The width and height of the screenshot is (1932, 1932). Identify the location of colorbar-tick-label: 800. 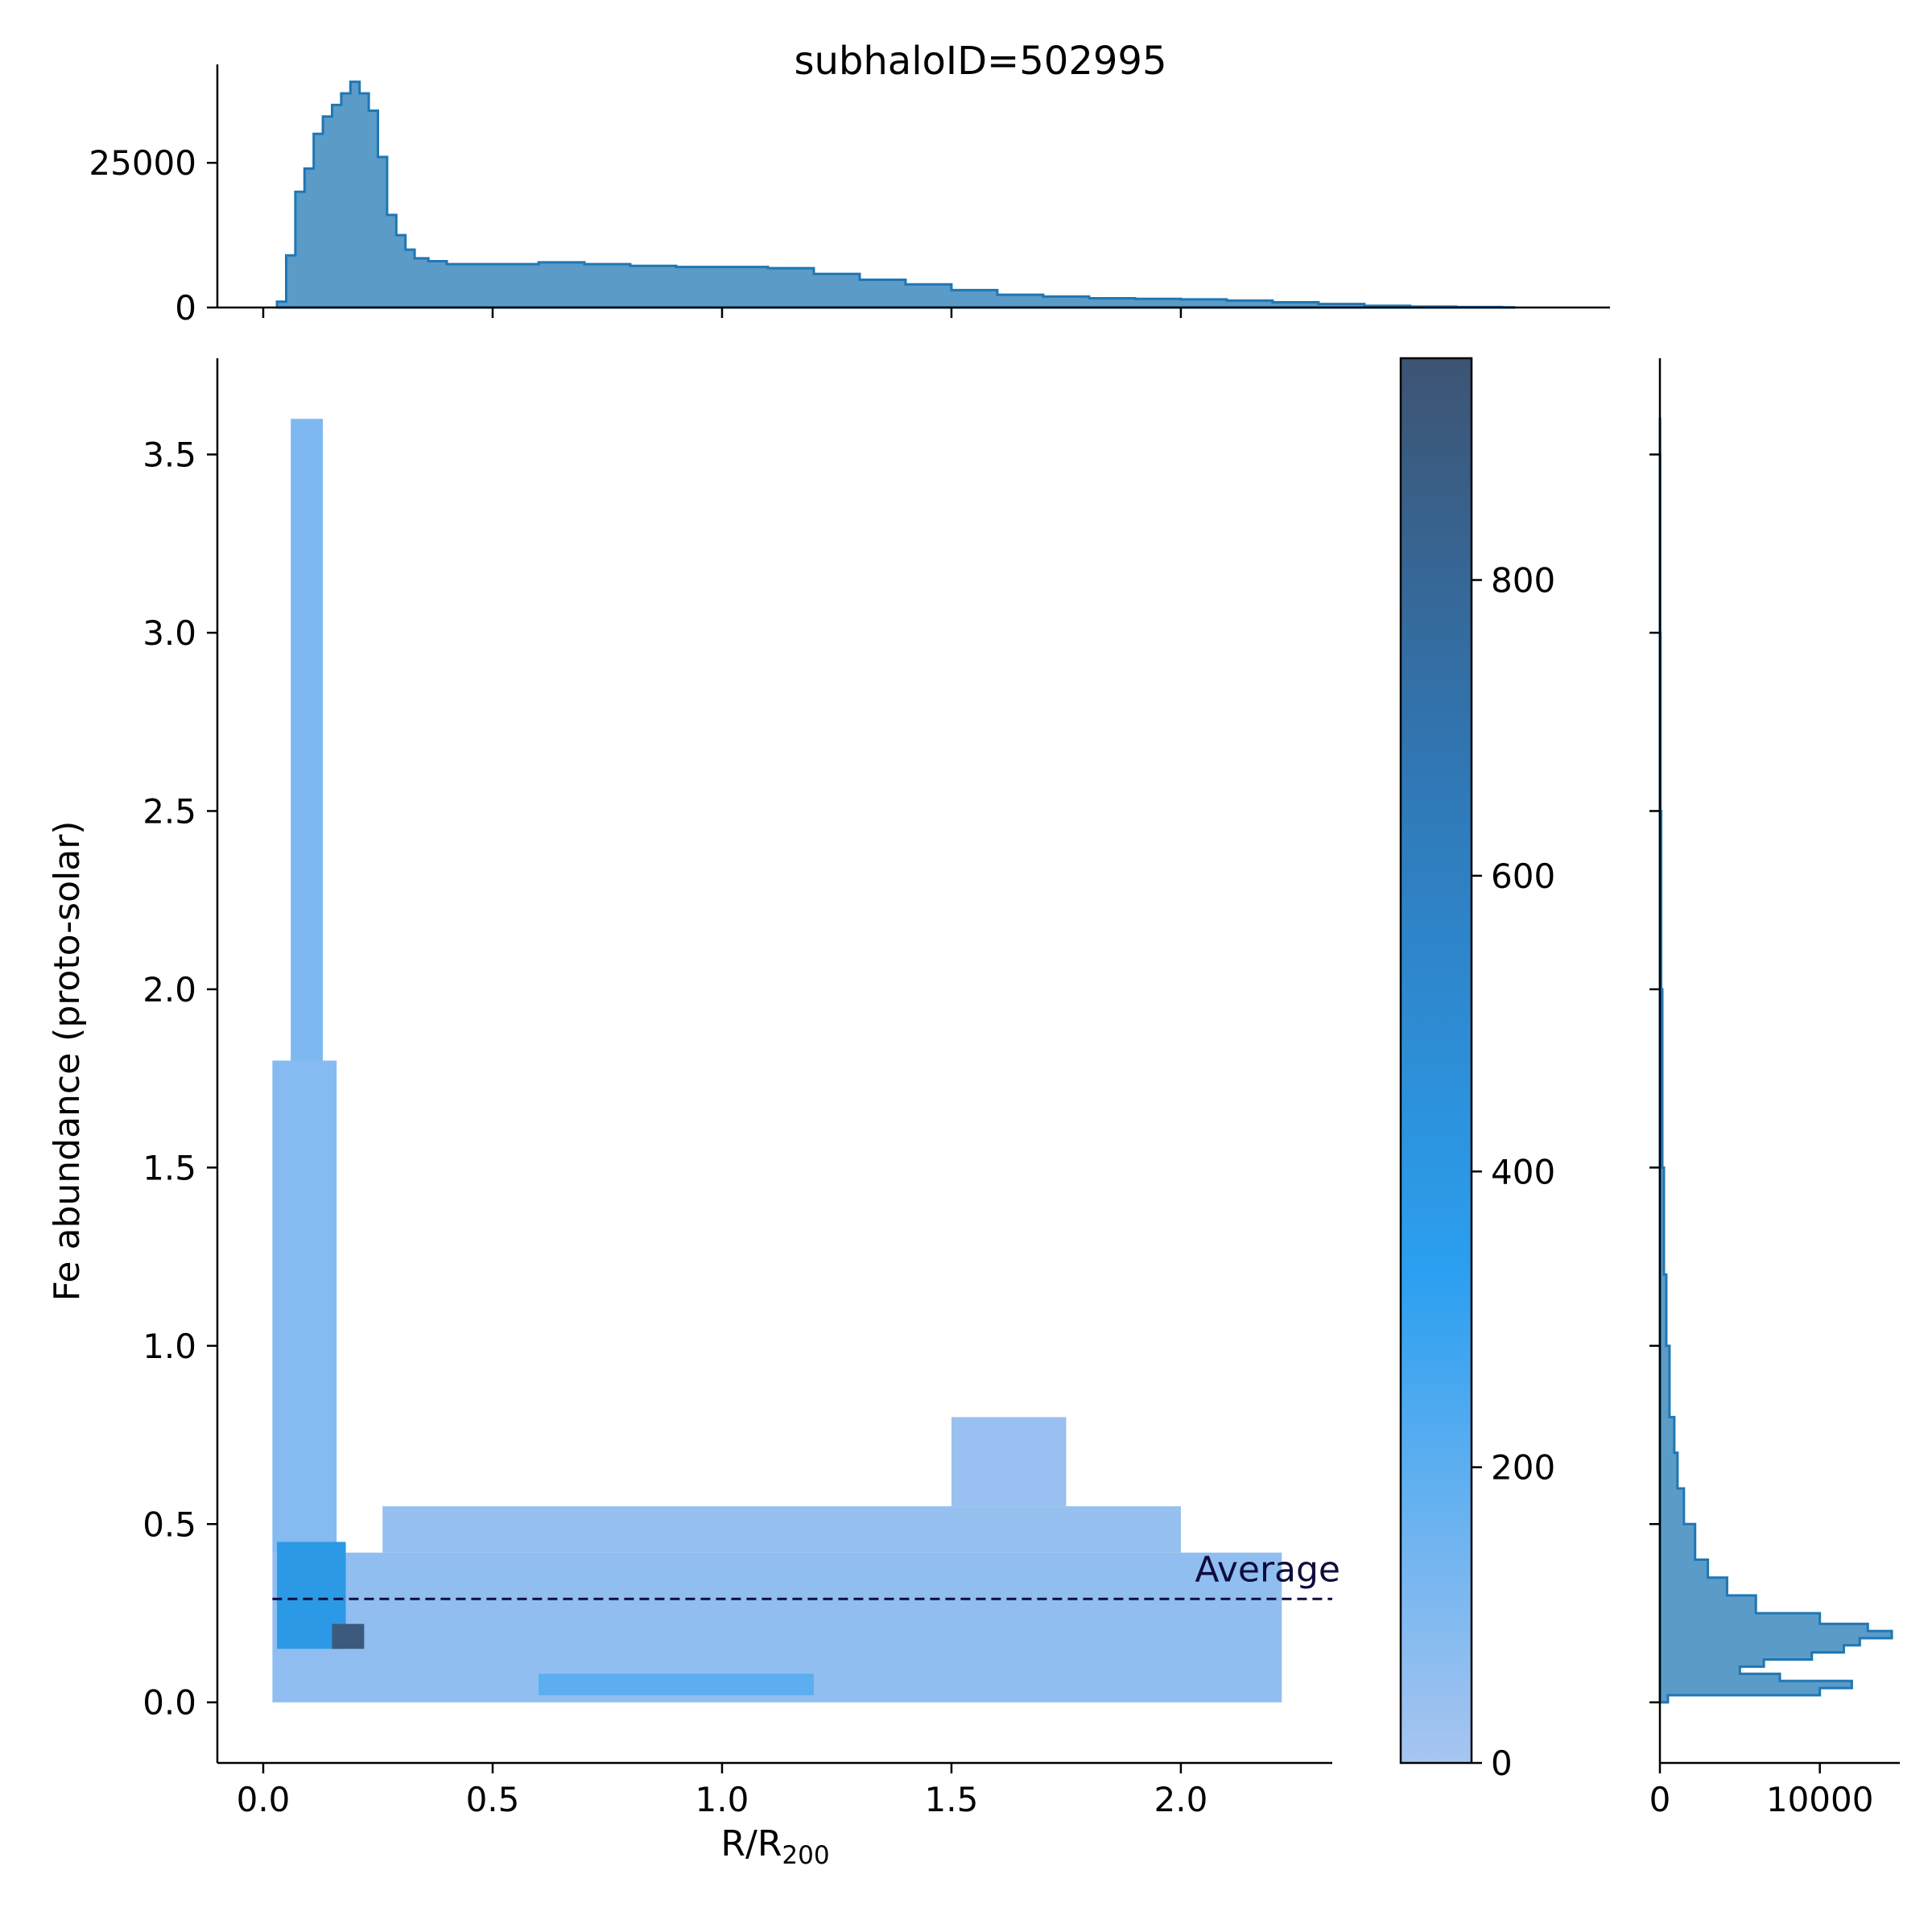
(1523, 581).